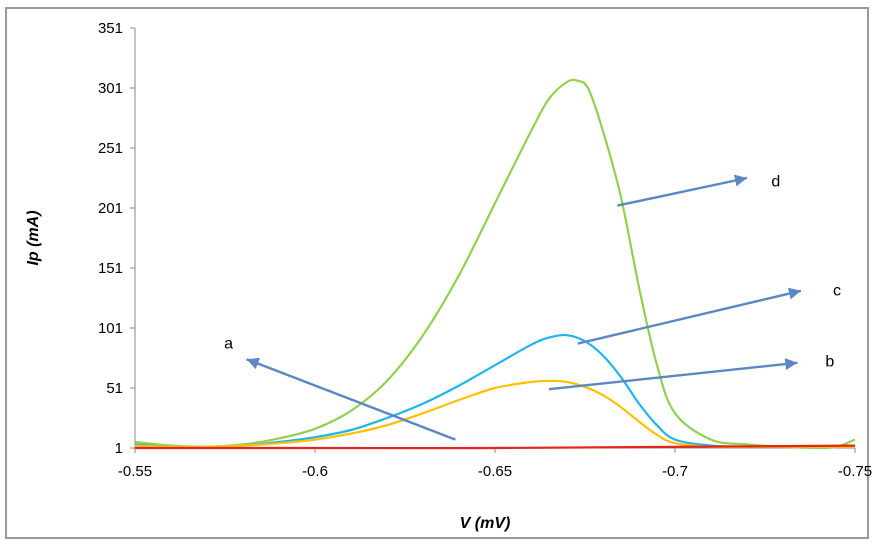 The width and height of the screenshot is (875, 546). Describe the element at coordinates (485, 523) in the screenshot. I see `x-axis-title: V (mV)` at that location.